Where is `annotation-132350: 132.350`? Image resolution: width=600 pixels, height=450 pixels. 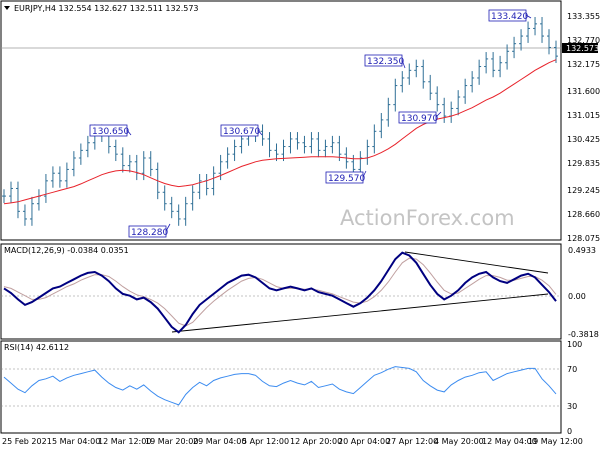
annotation-132350: 132.350 is located at coordinates (385, 61).